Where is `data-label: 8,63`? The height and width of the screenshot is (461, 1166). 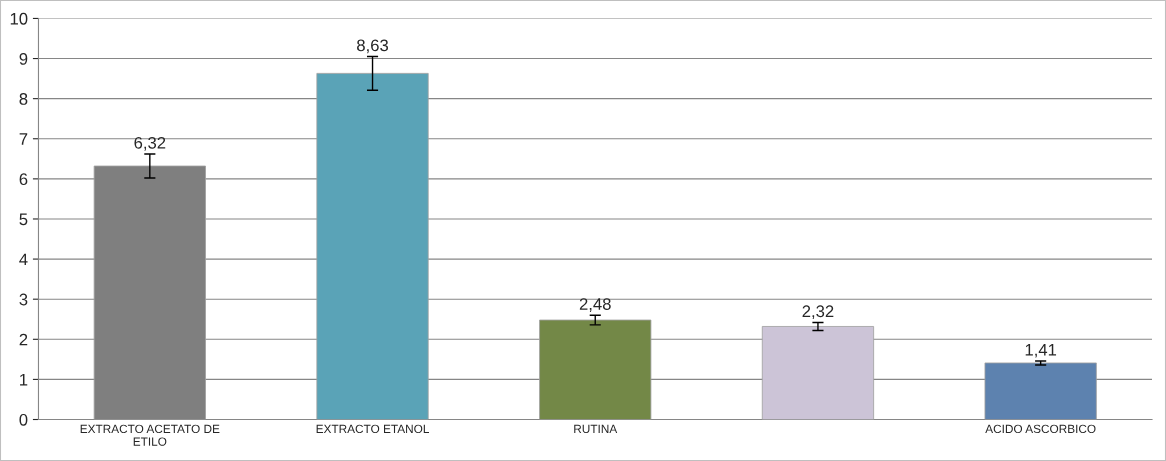
data-label: 8,63 is located at coordinates (373, 46).